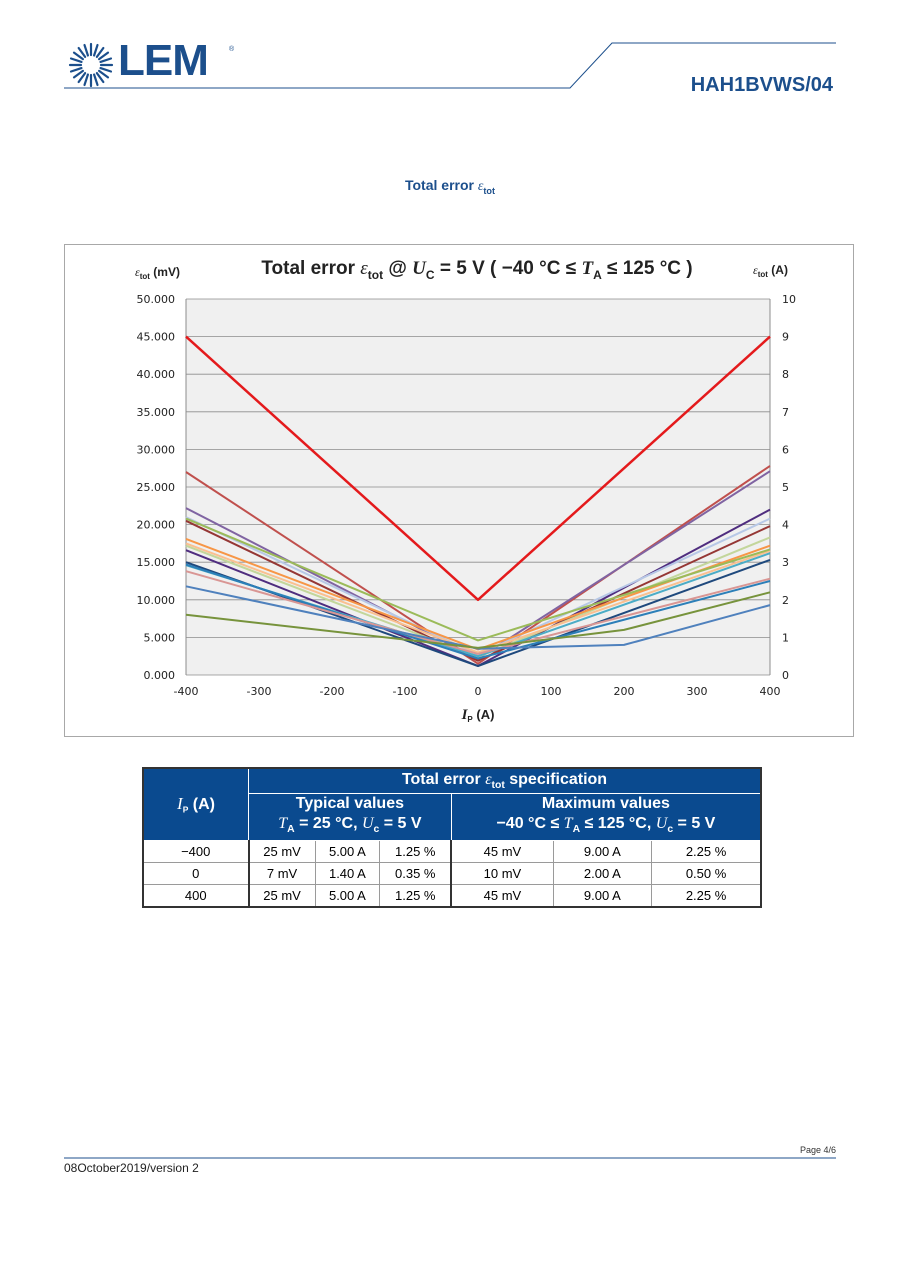  Describe the element at coordinates (375, 275) in the screenshot. I see `chart-title-eps-sub: tot` at that location.